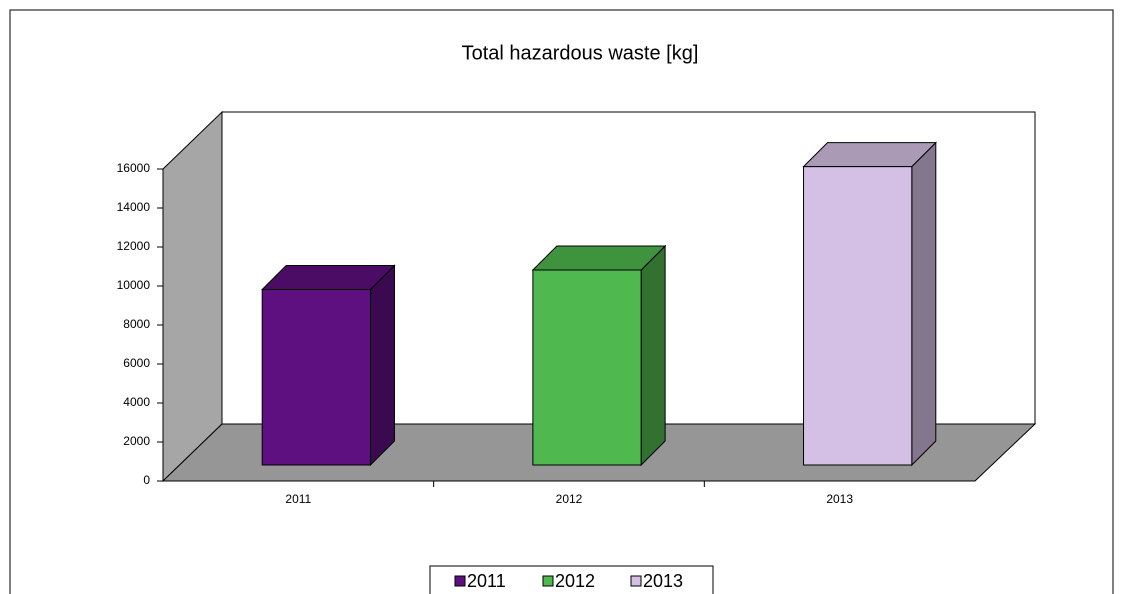  I want to click on legend-label: 2013, so click(663, 581).